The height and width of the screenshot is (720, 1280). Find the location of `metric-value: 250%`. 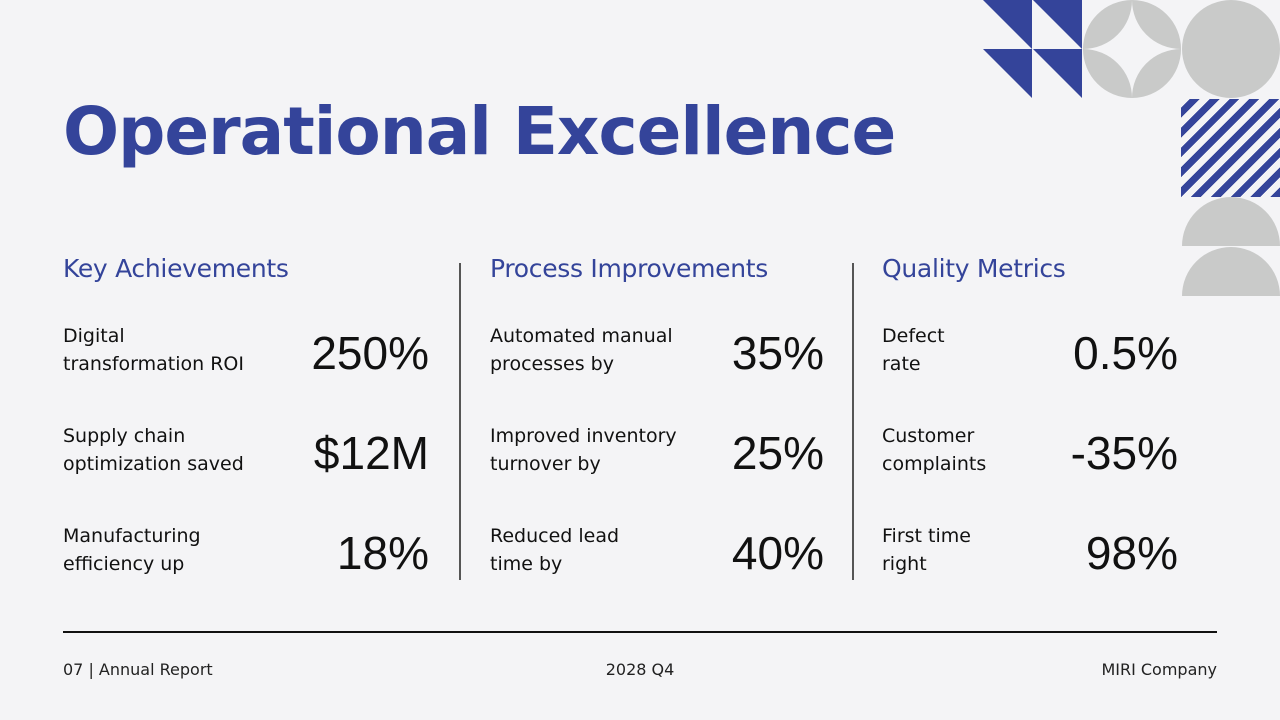

metric-value: 250% is located at coordinates (370, 353).